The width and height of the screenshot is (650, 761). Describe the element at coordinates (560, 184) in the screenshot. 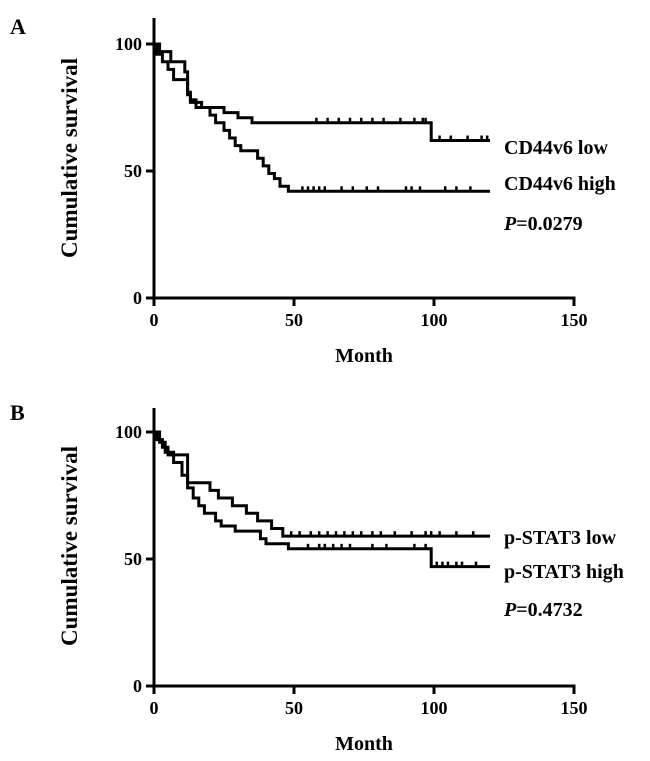

I see `legend-cd44v6-high: CD44v6 high` at that location.